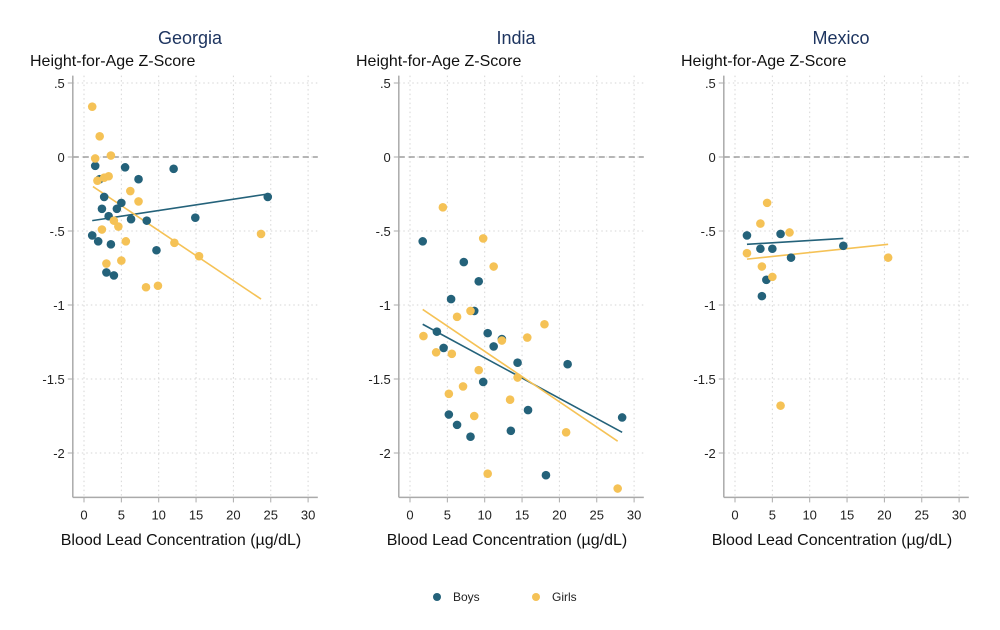 The image size is (1000, 630). I want to click on y-tick-label: -1.5, so click(53, 379).